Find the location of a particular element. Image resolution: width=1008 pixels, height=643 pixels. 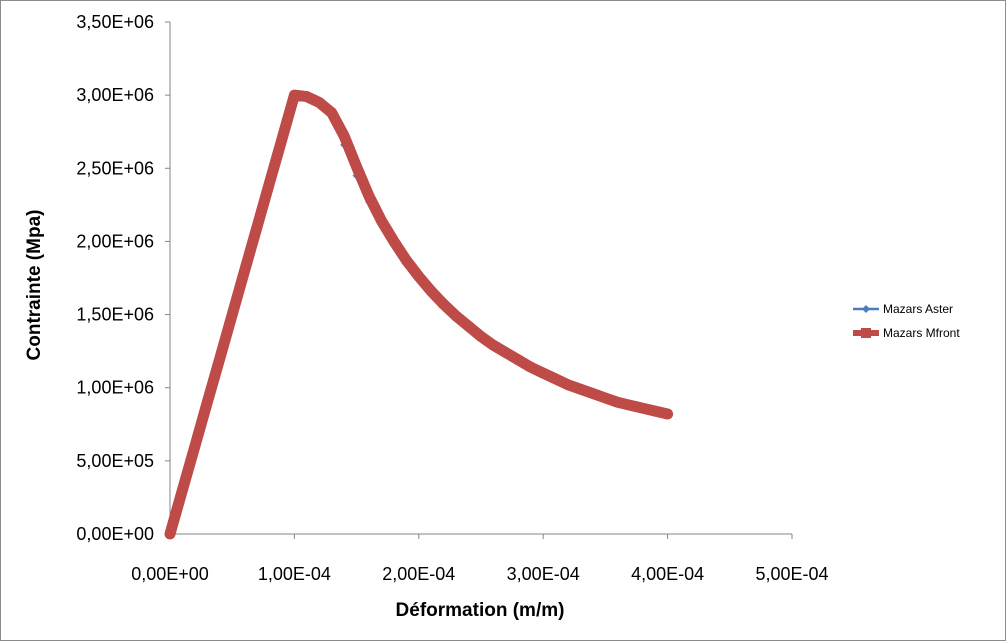

legend-item-mazars-aster: Mazars Aster is located at coordinates (903, 309).